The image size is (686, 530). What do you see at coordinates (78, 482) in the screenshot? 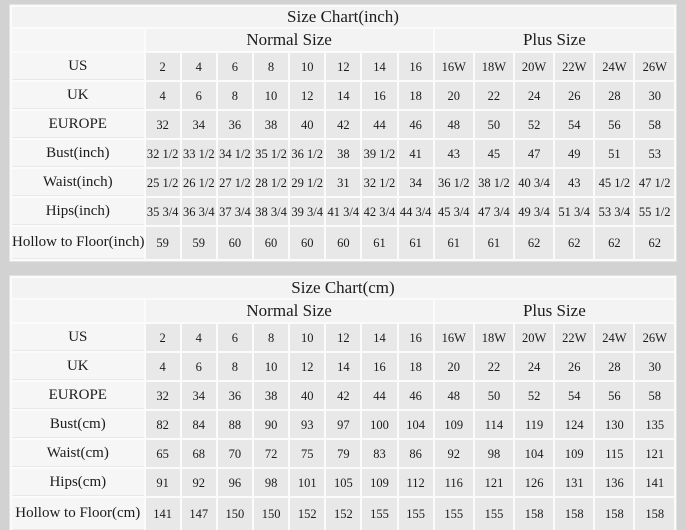
I see `row-label: Hips(cm)` at bounding box center [78, 482].